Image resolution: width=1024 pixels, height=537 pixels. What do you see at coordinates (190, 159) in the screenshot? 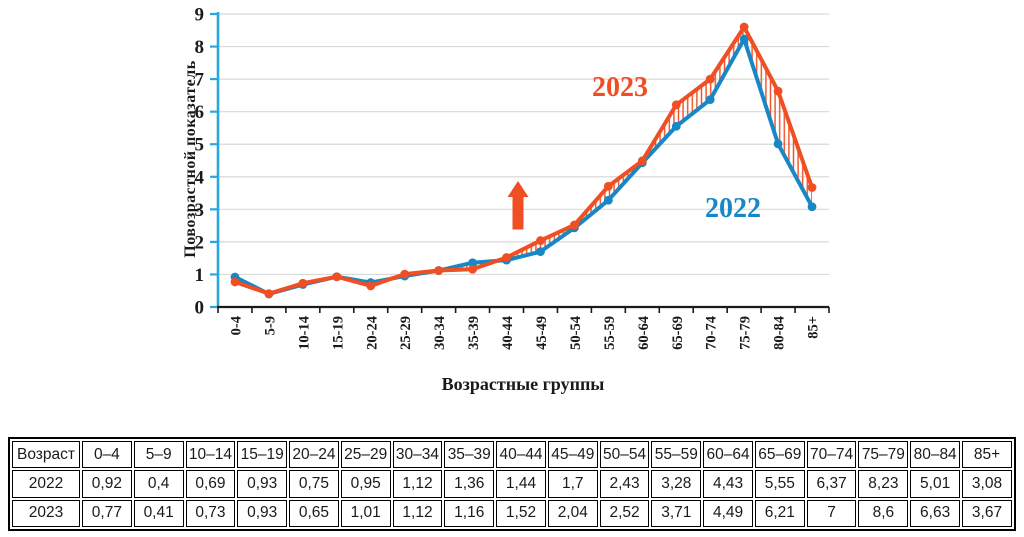
I see `y-axis-title: Повозрастной показатель` at bounding box center [190, 159].